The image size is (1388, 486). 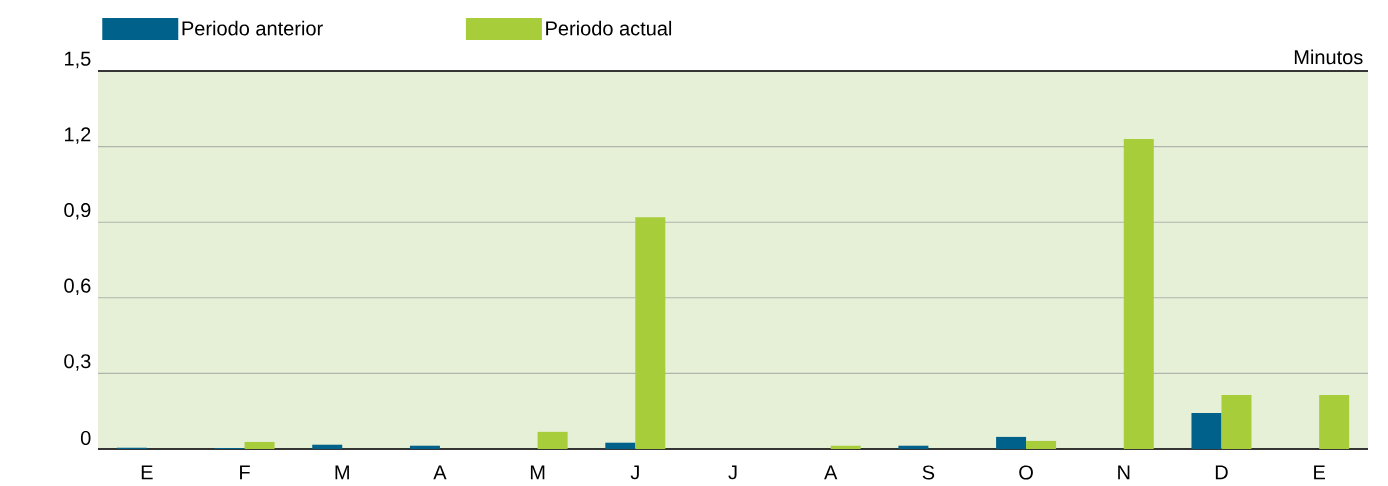 What do you see at coordinates (78, 60) in the screenshot?
I see `y-tick-label: 1,5` at bounding box center [78, 60].